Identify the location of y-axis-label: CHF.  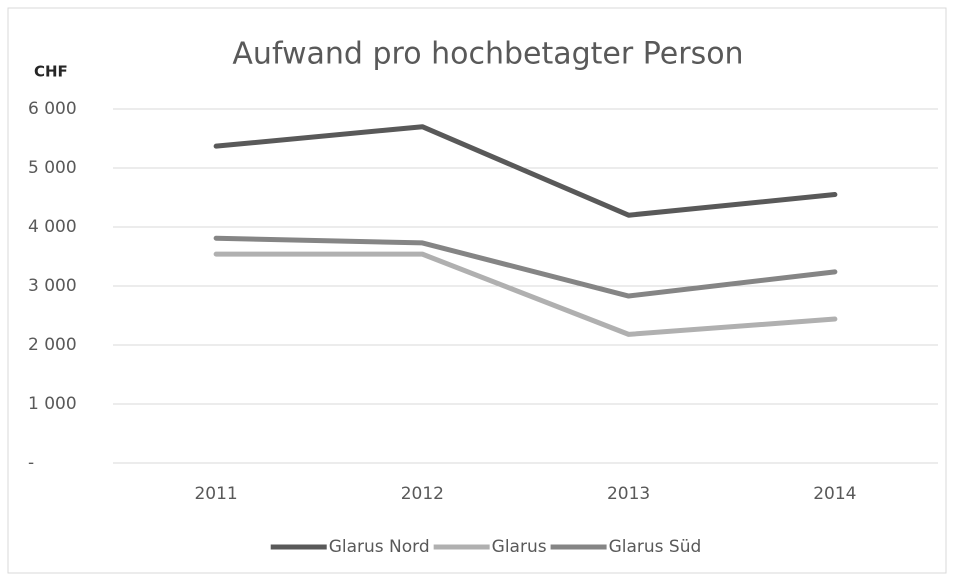
(51, 72).